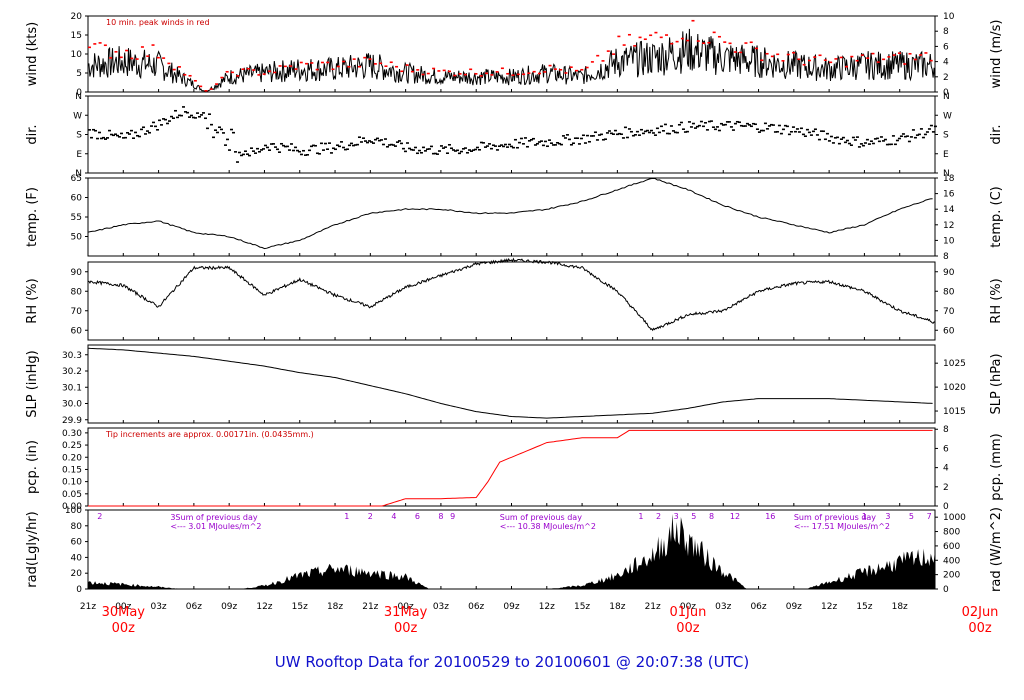 The width and height of the screenshot is (1024, 700). What do you see at coordinates (996, 383) in the screenshot?
I see `y-axis-label-right-slp: SLP (hPa)` at bounding box center [996, 383].